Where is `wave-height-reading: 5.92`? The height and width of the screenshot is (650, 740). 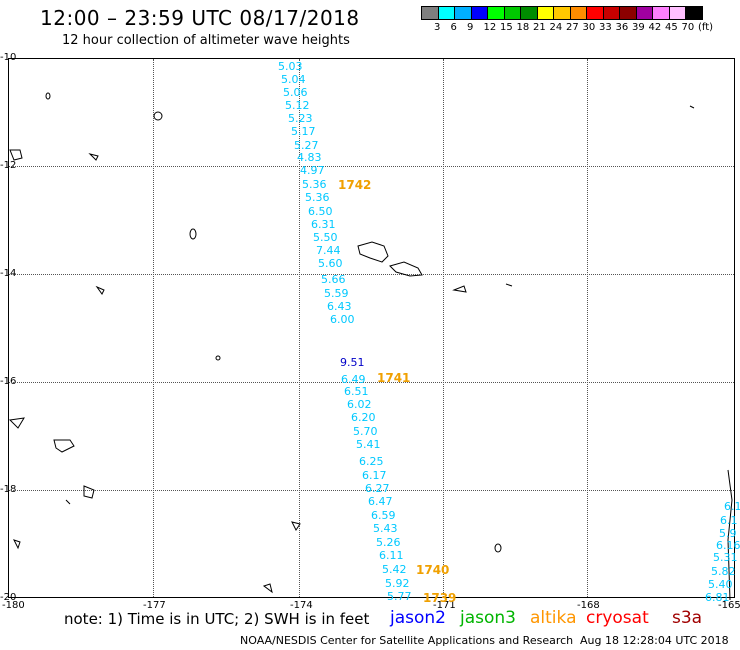 wave-height-reading: 5.92 is located at coordinates (397, 583).